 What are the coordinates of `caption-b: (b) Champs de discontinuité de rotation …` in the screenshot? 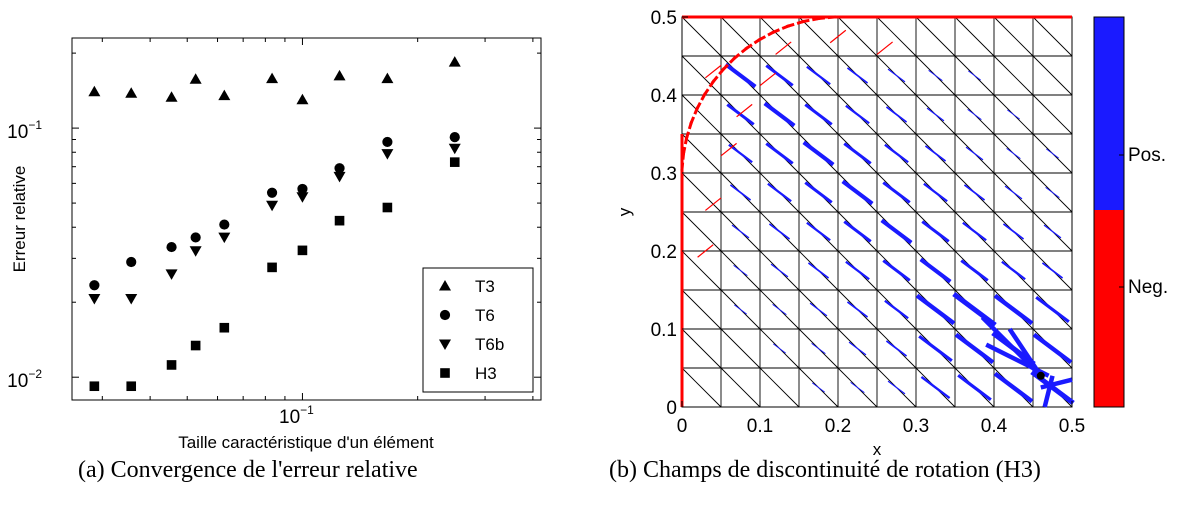 It's located at (825, 470).